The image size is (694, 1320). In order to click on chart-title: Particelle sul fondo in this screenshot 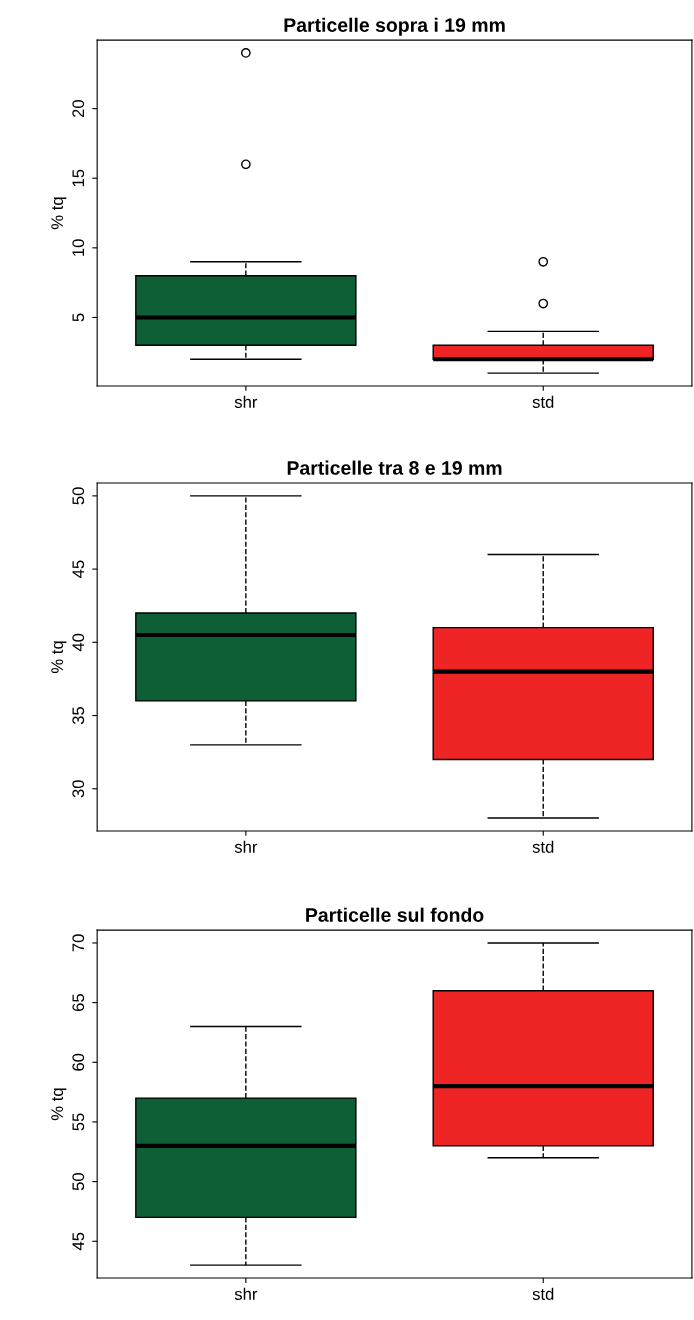, I will do `click(395, 914)`.